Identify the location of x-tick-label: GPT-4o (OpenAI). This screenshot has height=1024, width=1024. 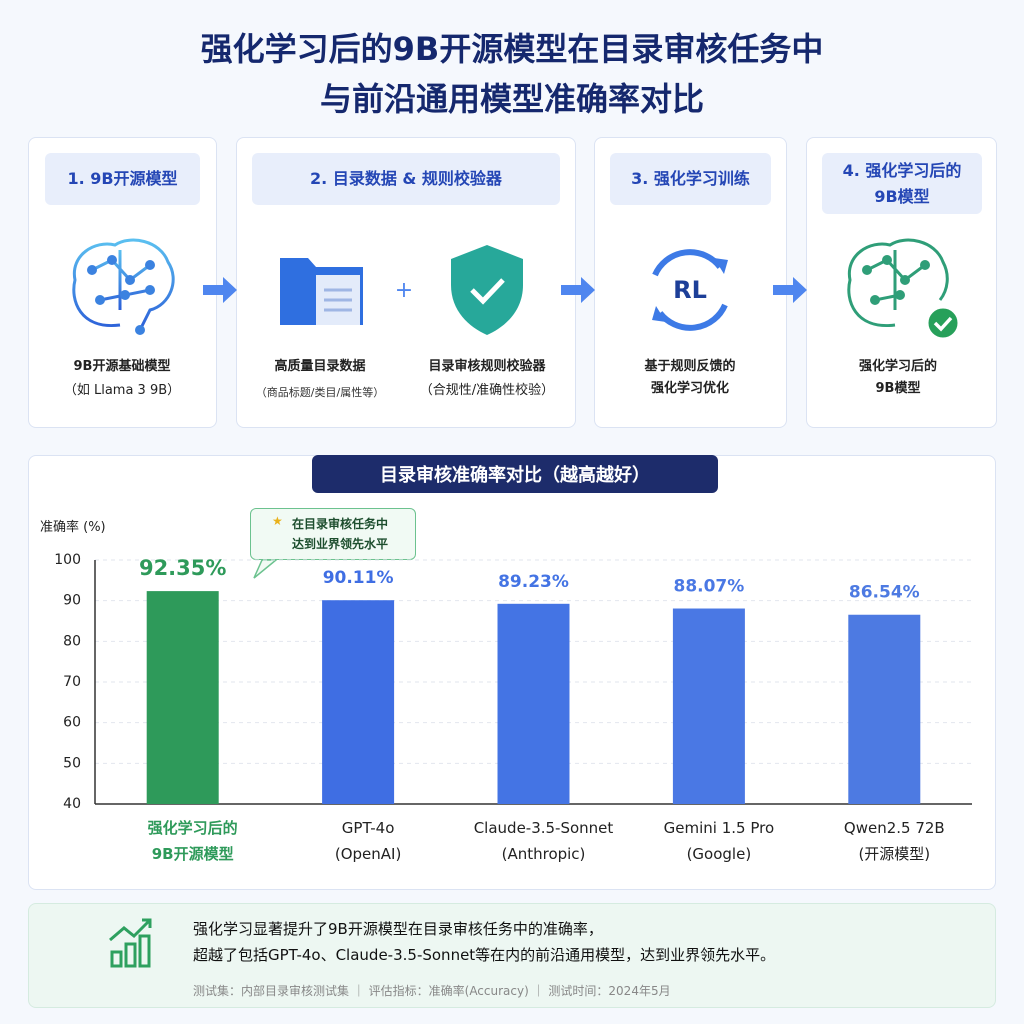
(368, 841).